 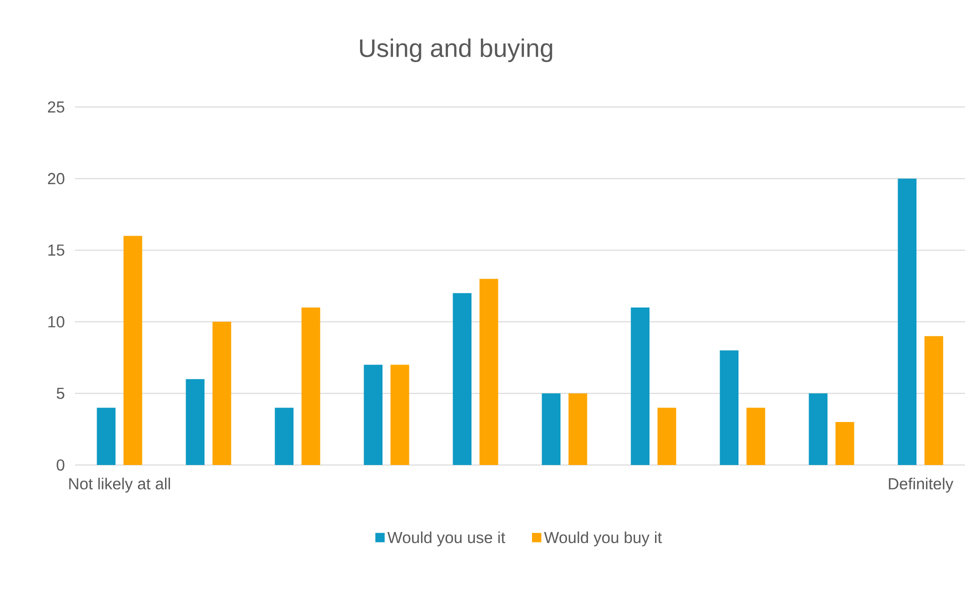 I want to click on y-tick-label: 20, so click(x=56, y=178).